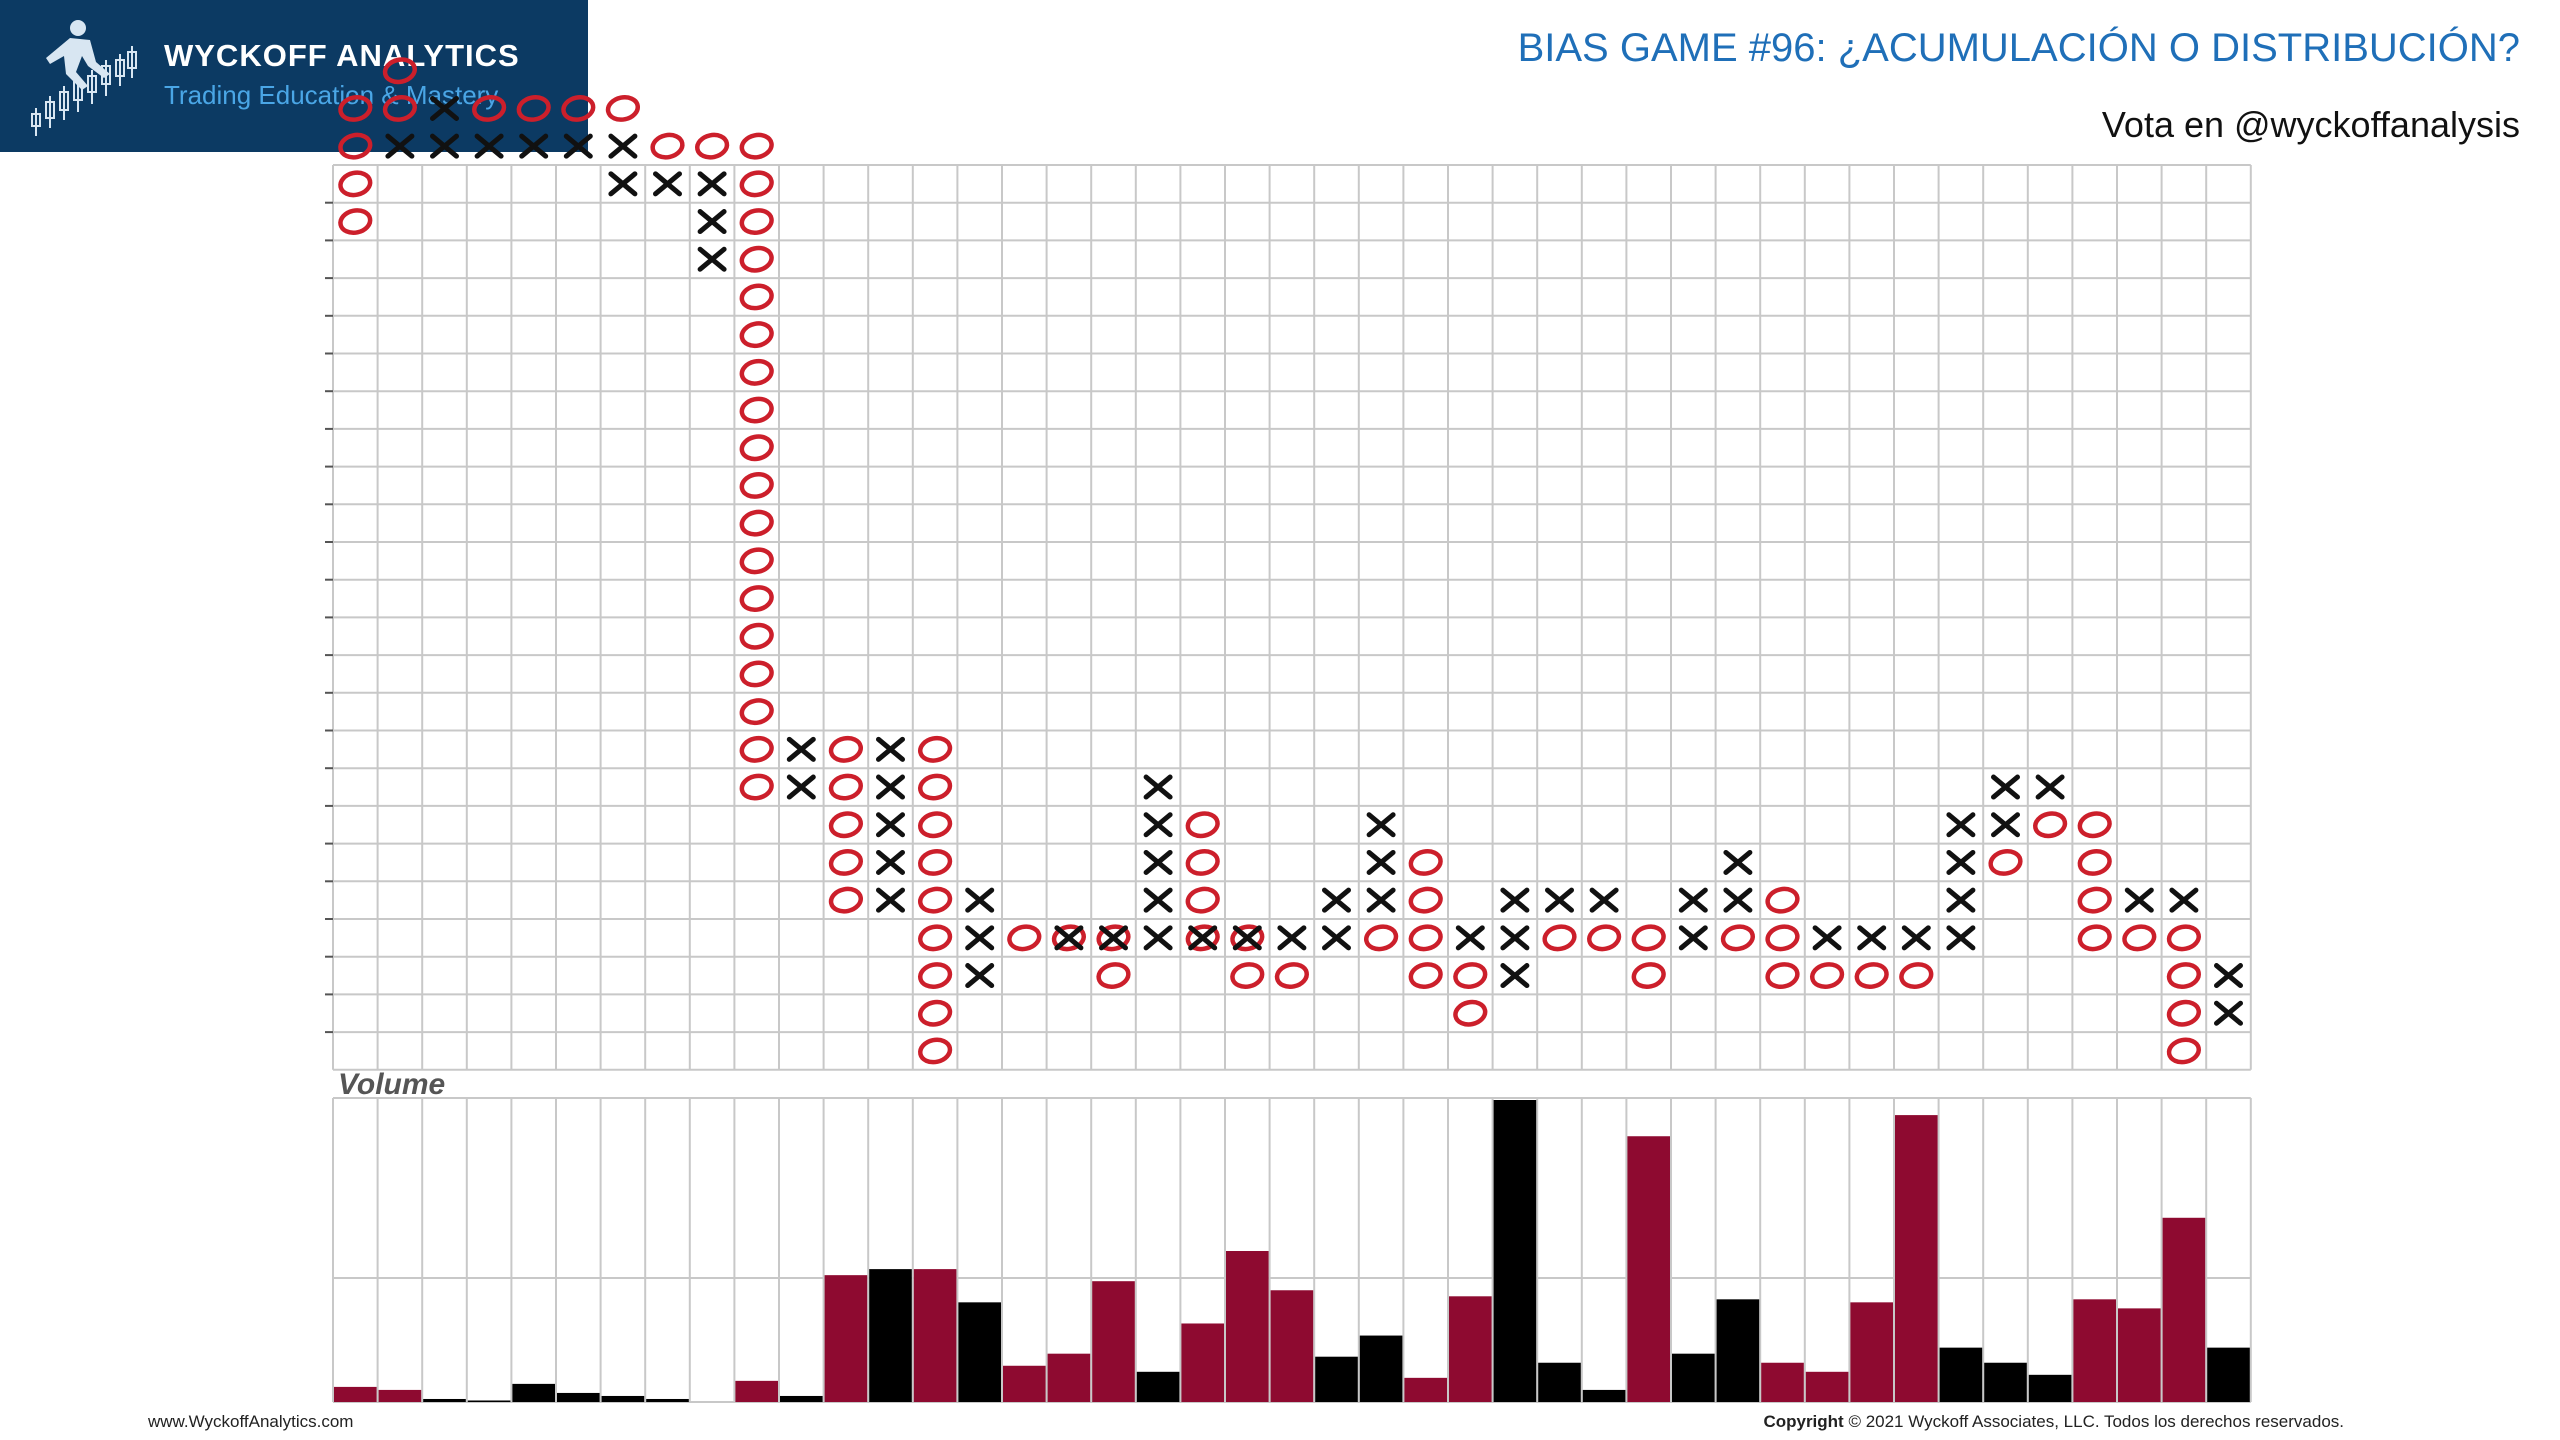 This screenshot has height=1440, width=2560. I want to click on footer-url: www.WyckoffAnalytics.com, so click(251, 1421).